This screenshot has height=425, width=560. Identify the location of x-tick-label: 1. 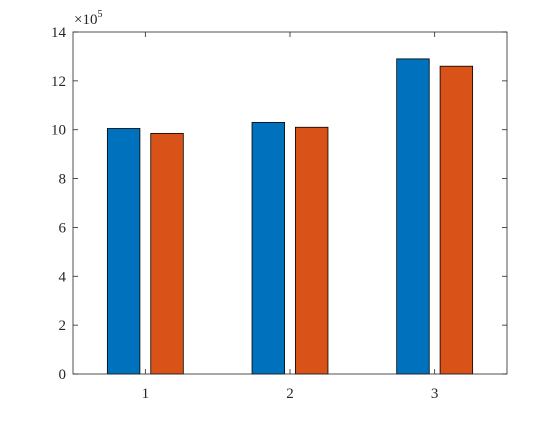
(146, 394).